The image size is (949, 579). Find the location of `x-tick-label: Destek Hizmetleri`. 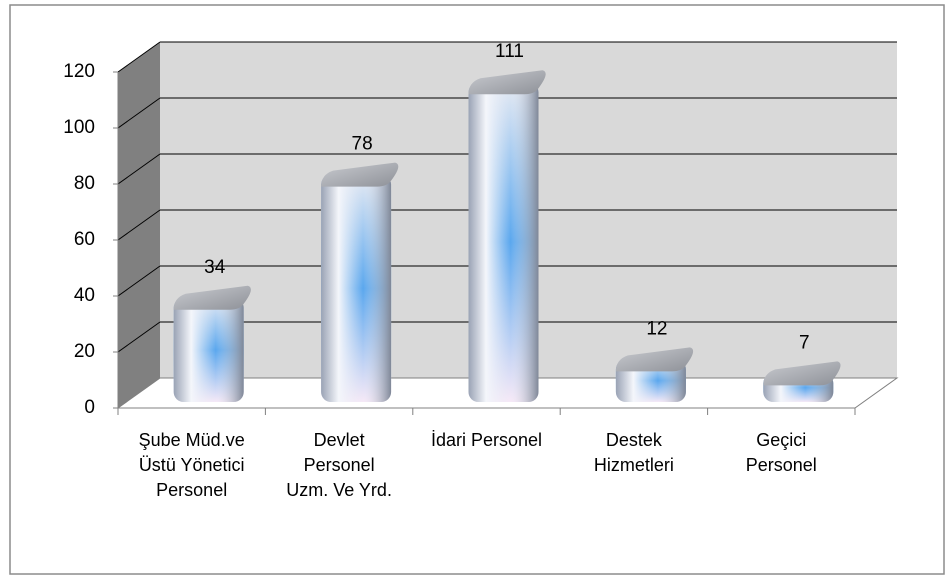

x-tick-label: Destek Hizmetleri is located at coordinates (633, 452).